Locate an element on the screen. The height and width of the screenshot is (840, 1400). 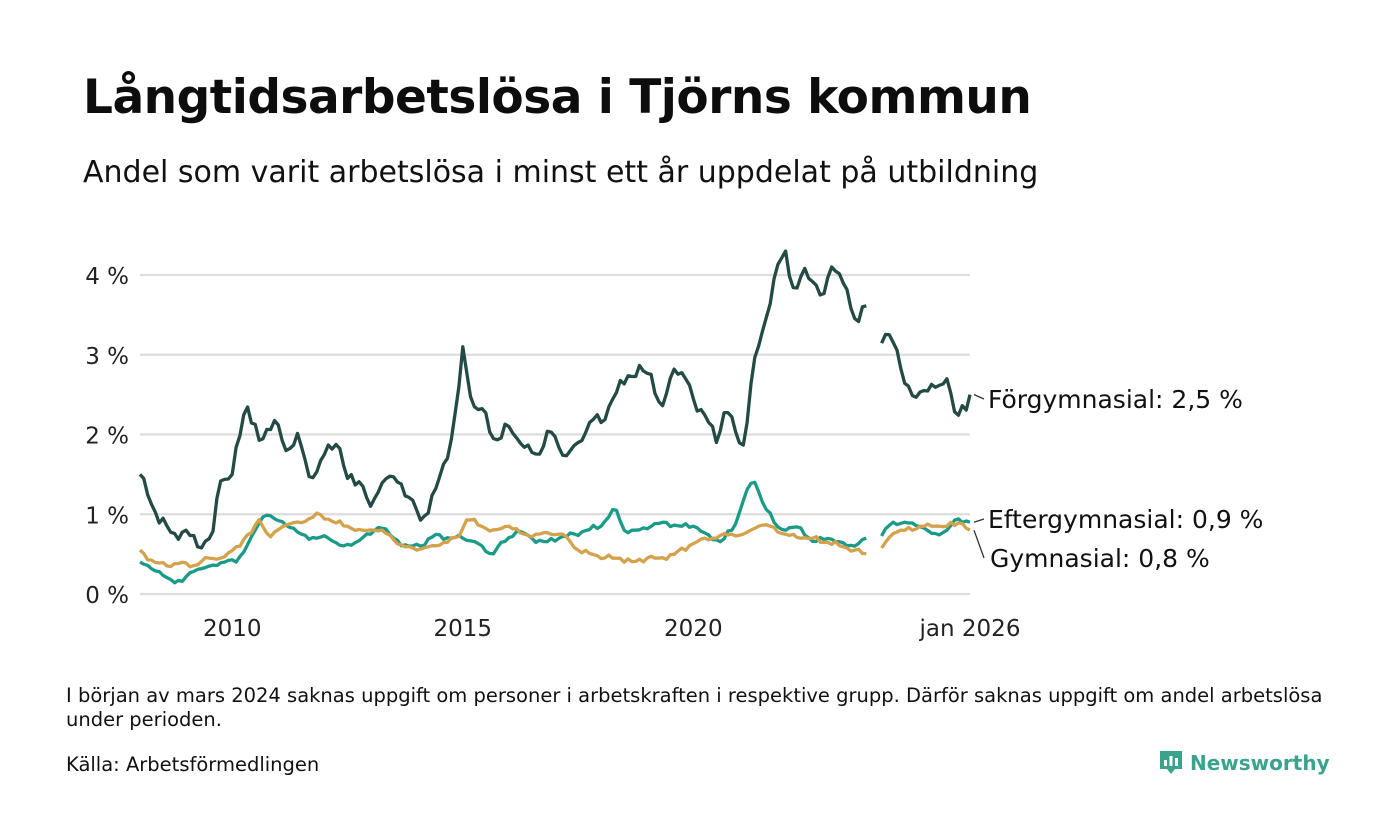
series-line-eftergymnasial is located at coordinates (925, 527).